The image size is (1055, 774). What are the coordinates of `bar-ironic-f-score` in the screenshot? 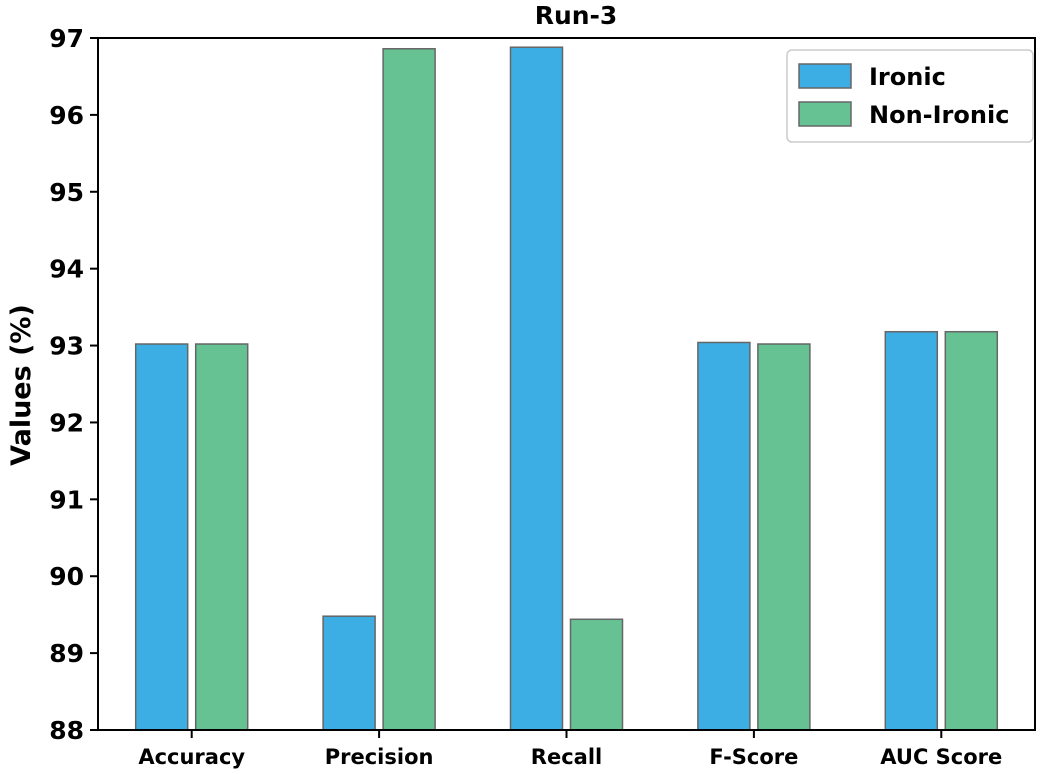 It's located at (724, 536).